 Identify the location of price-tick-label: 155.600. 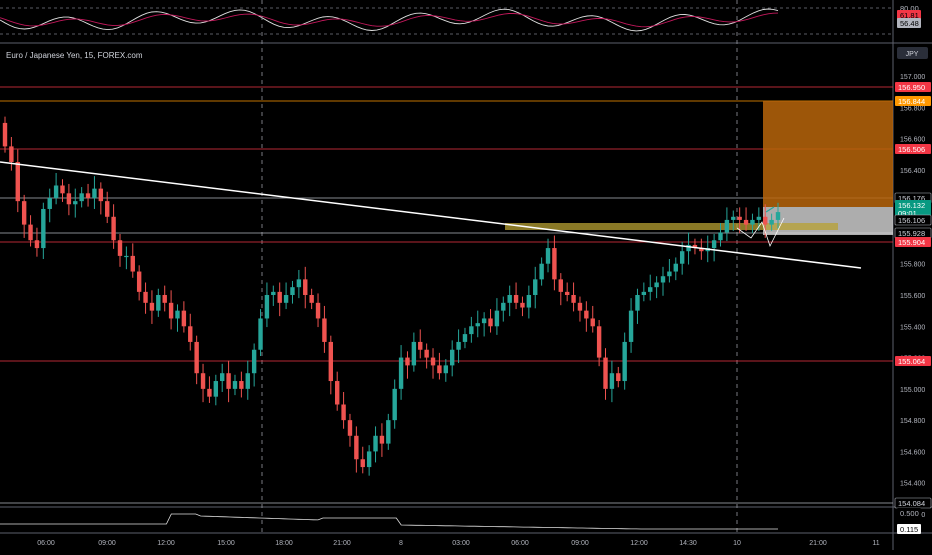
(912, 296).